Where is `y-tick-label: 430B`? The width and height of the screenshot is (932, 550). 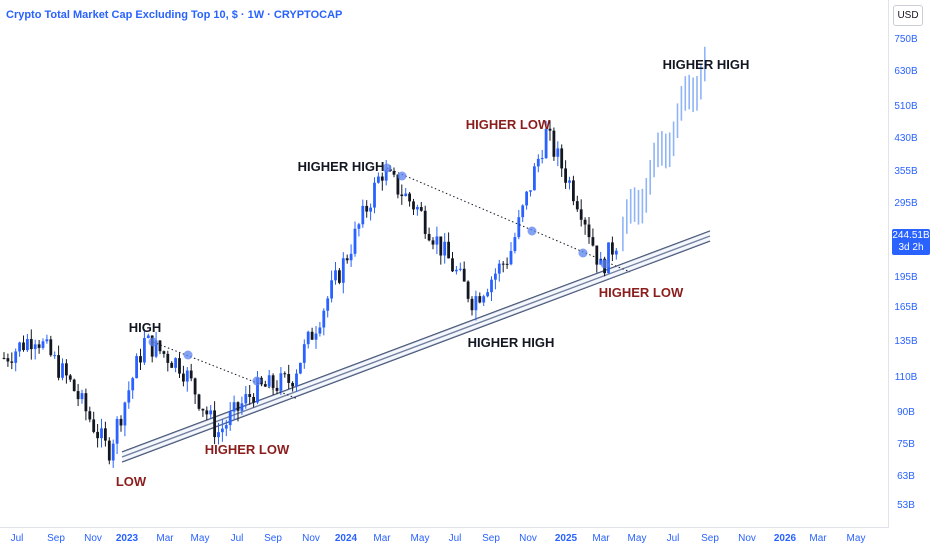 y-tick-label: 430B is located at coordinates (906, 138).